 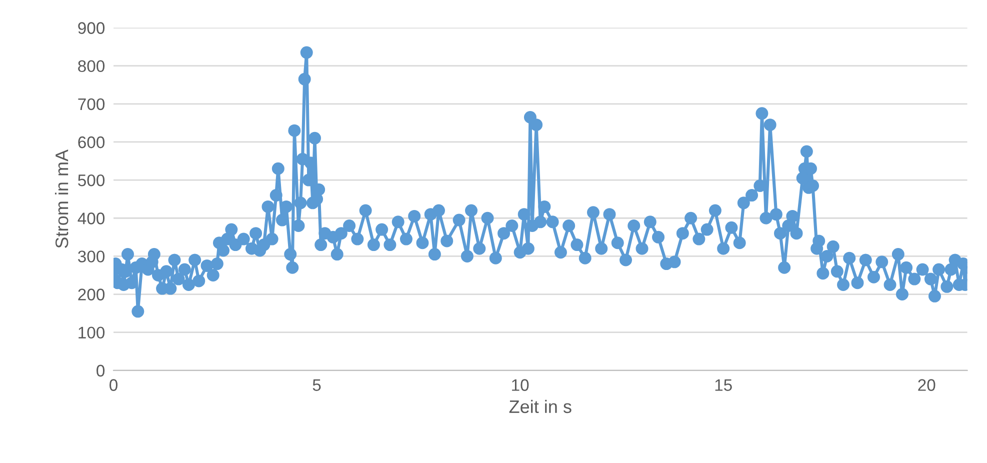 What do you see at coordinates (91, 332) in the screenshot?
I see `y-tick-label: 100` at bounding box center [91, 332].